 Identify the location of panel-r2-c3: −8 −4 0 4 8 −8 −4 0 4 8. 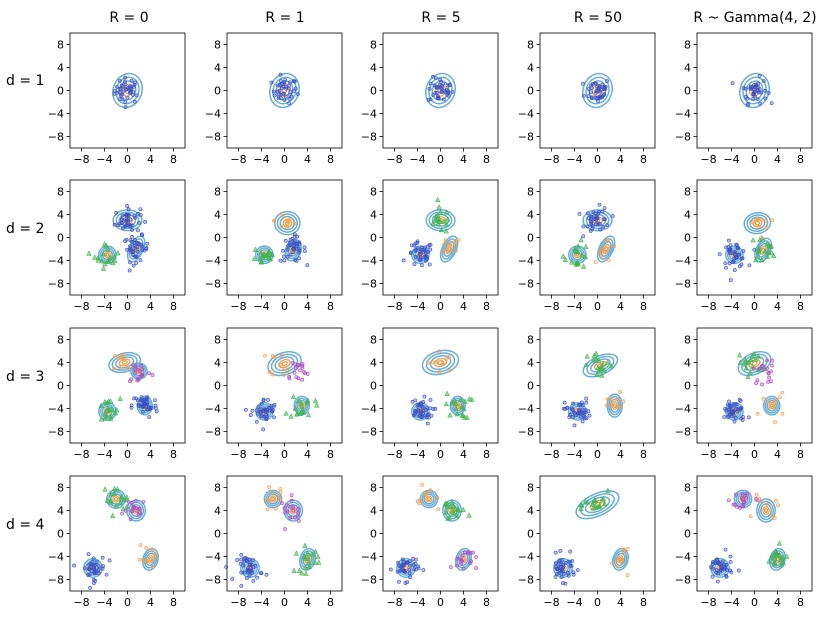
(430, 246).